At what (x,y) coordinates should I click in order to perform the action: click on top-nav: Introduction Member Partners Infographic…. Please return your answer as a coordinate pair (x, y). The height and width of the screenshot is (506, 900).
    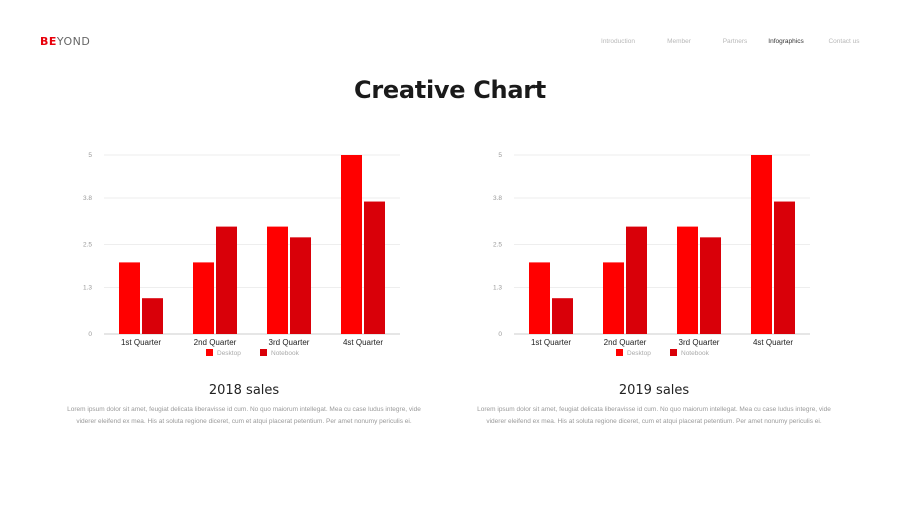
    Looking at the image, I should click on (450, 44).